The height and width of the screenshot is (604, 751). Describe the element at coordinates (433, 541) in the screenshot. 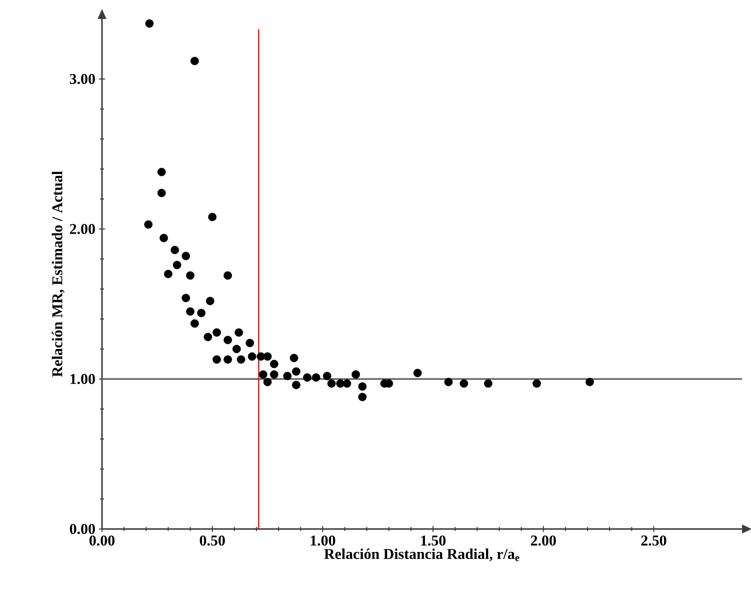

I see `x-tick-label: 1.50` at that location.